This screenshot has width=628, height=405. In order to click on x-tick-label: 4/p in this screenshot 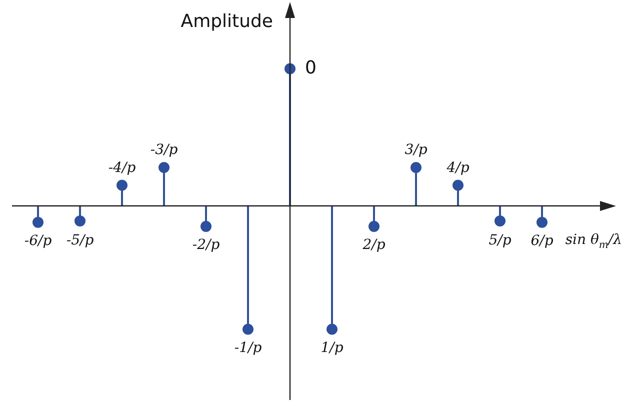, I will do `click(458, 168)`.